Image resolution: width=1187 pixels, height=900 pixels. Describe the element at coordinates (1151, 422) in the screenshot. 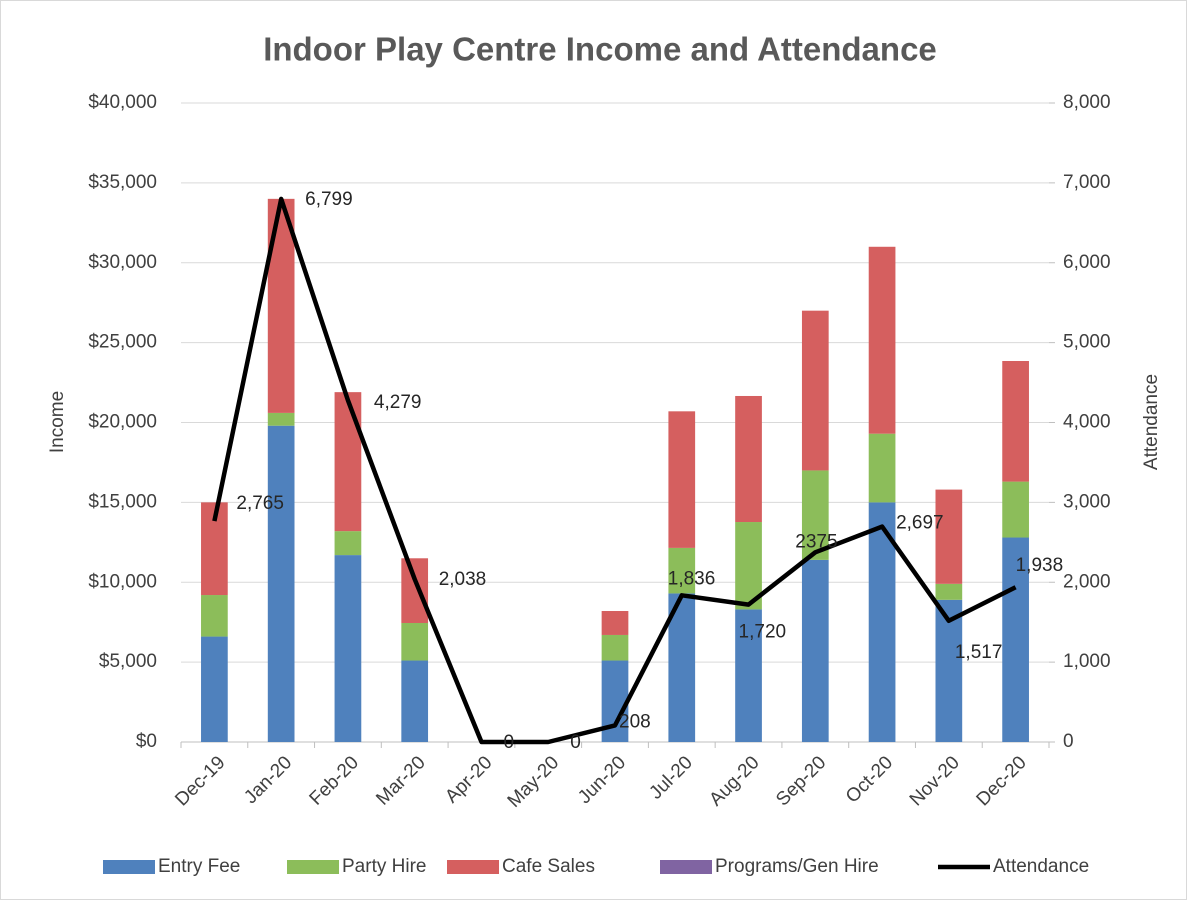

I see `y2-axis-title: Attendance` at that location.